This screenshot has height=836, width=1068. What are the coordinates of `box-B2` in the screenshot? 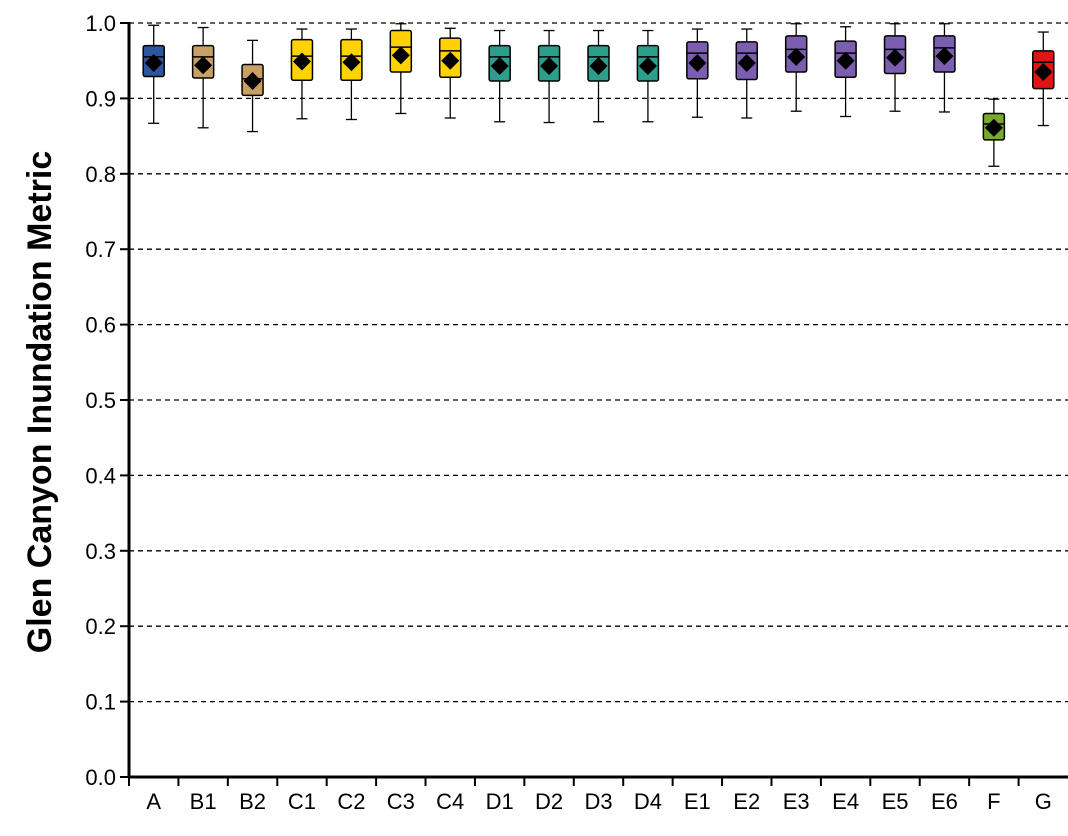 It's located at (252, 86).